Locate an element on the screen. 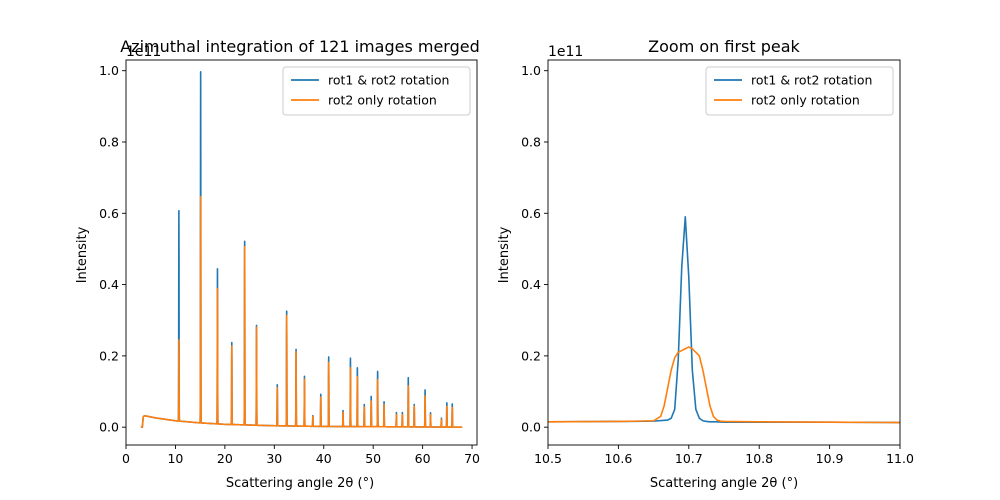 Image resolution: width=1000 pixels, height=500 pixels. right-chart-y-tick-label: 0.2 is located at coordinates (531, 355).